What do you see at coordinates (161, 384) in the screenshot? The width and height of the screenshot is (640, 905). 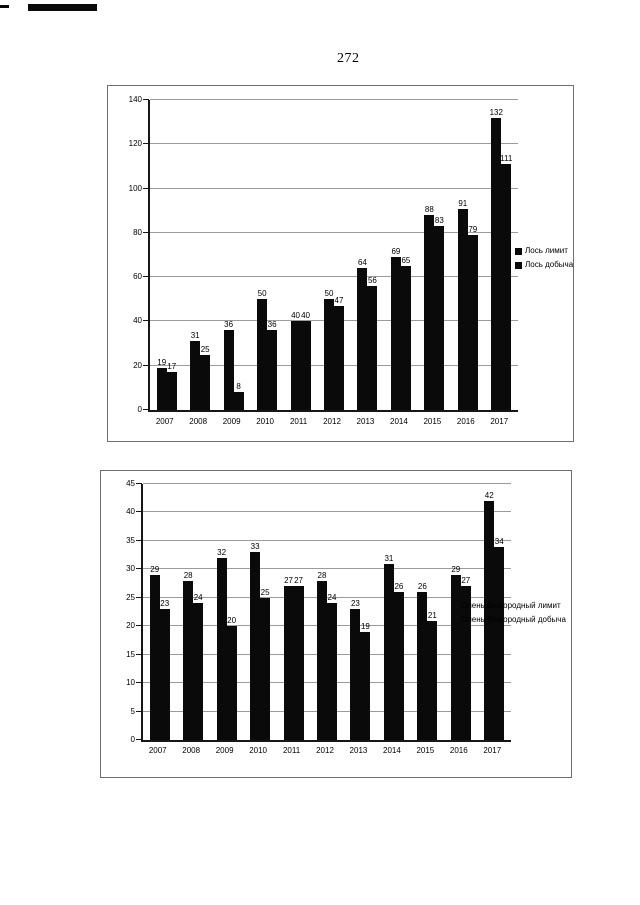 I see `bar: 19` at bounding box center [161, 384].